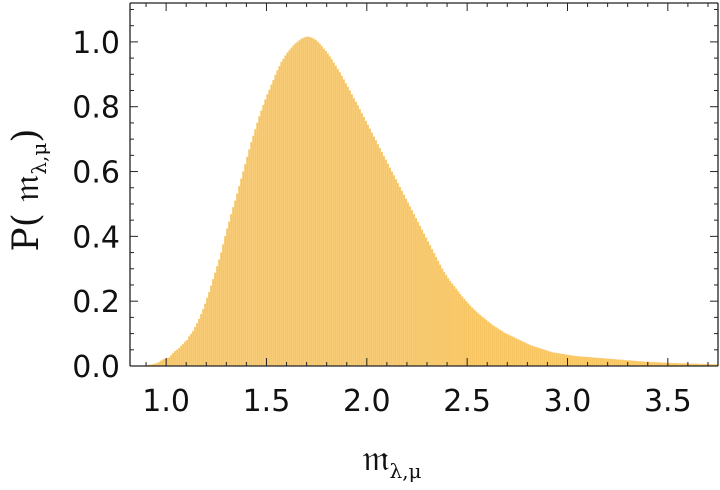 This screenshot has height=490, width=720. What do you see at coordinates (467, 401) in the screenshot?
I see `x-tick-label: 2.5` at bounding box center [467, 401].